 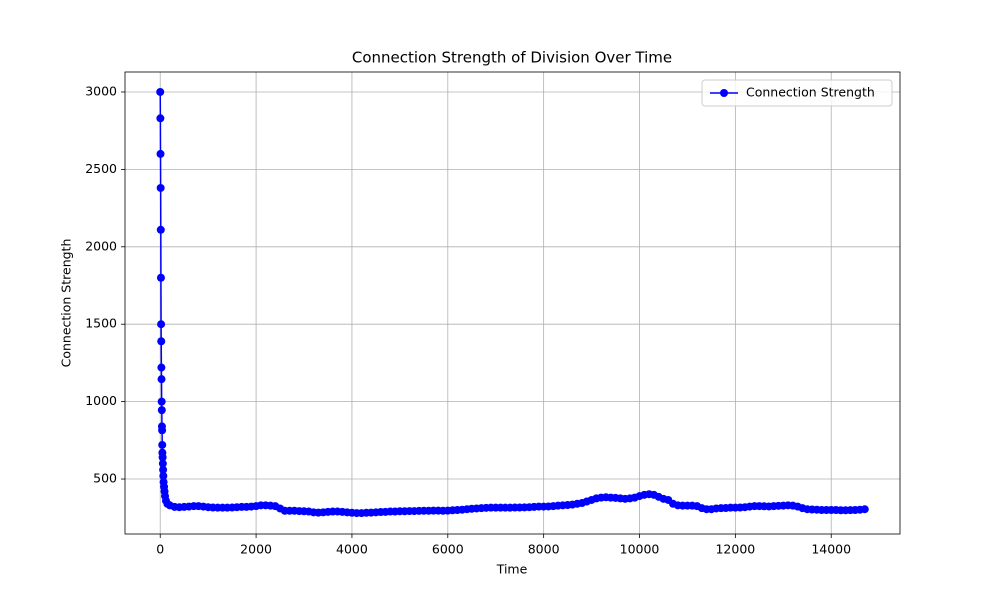 I want to click on y-tick-label: 3000, so click(x=101, y=90).